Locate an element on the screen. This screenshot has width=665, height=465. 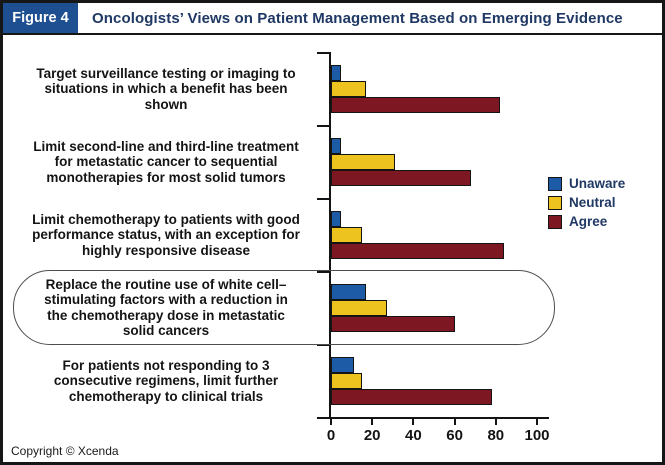
legend-item: Unaware is located at coordinates (586, 183).